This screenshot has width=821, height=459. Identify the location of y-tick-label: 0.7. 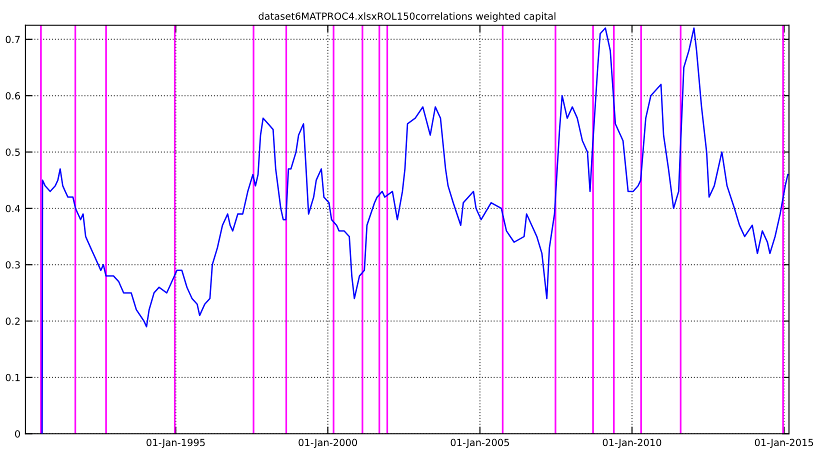
(13, 40).